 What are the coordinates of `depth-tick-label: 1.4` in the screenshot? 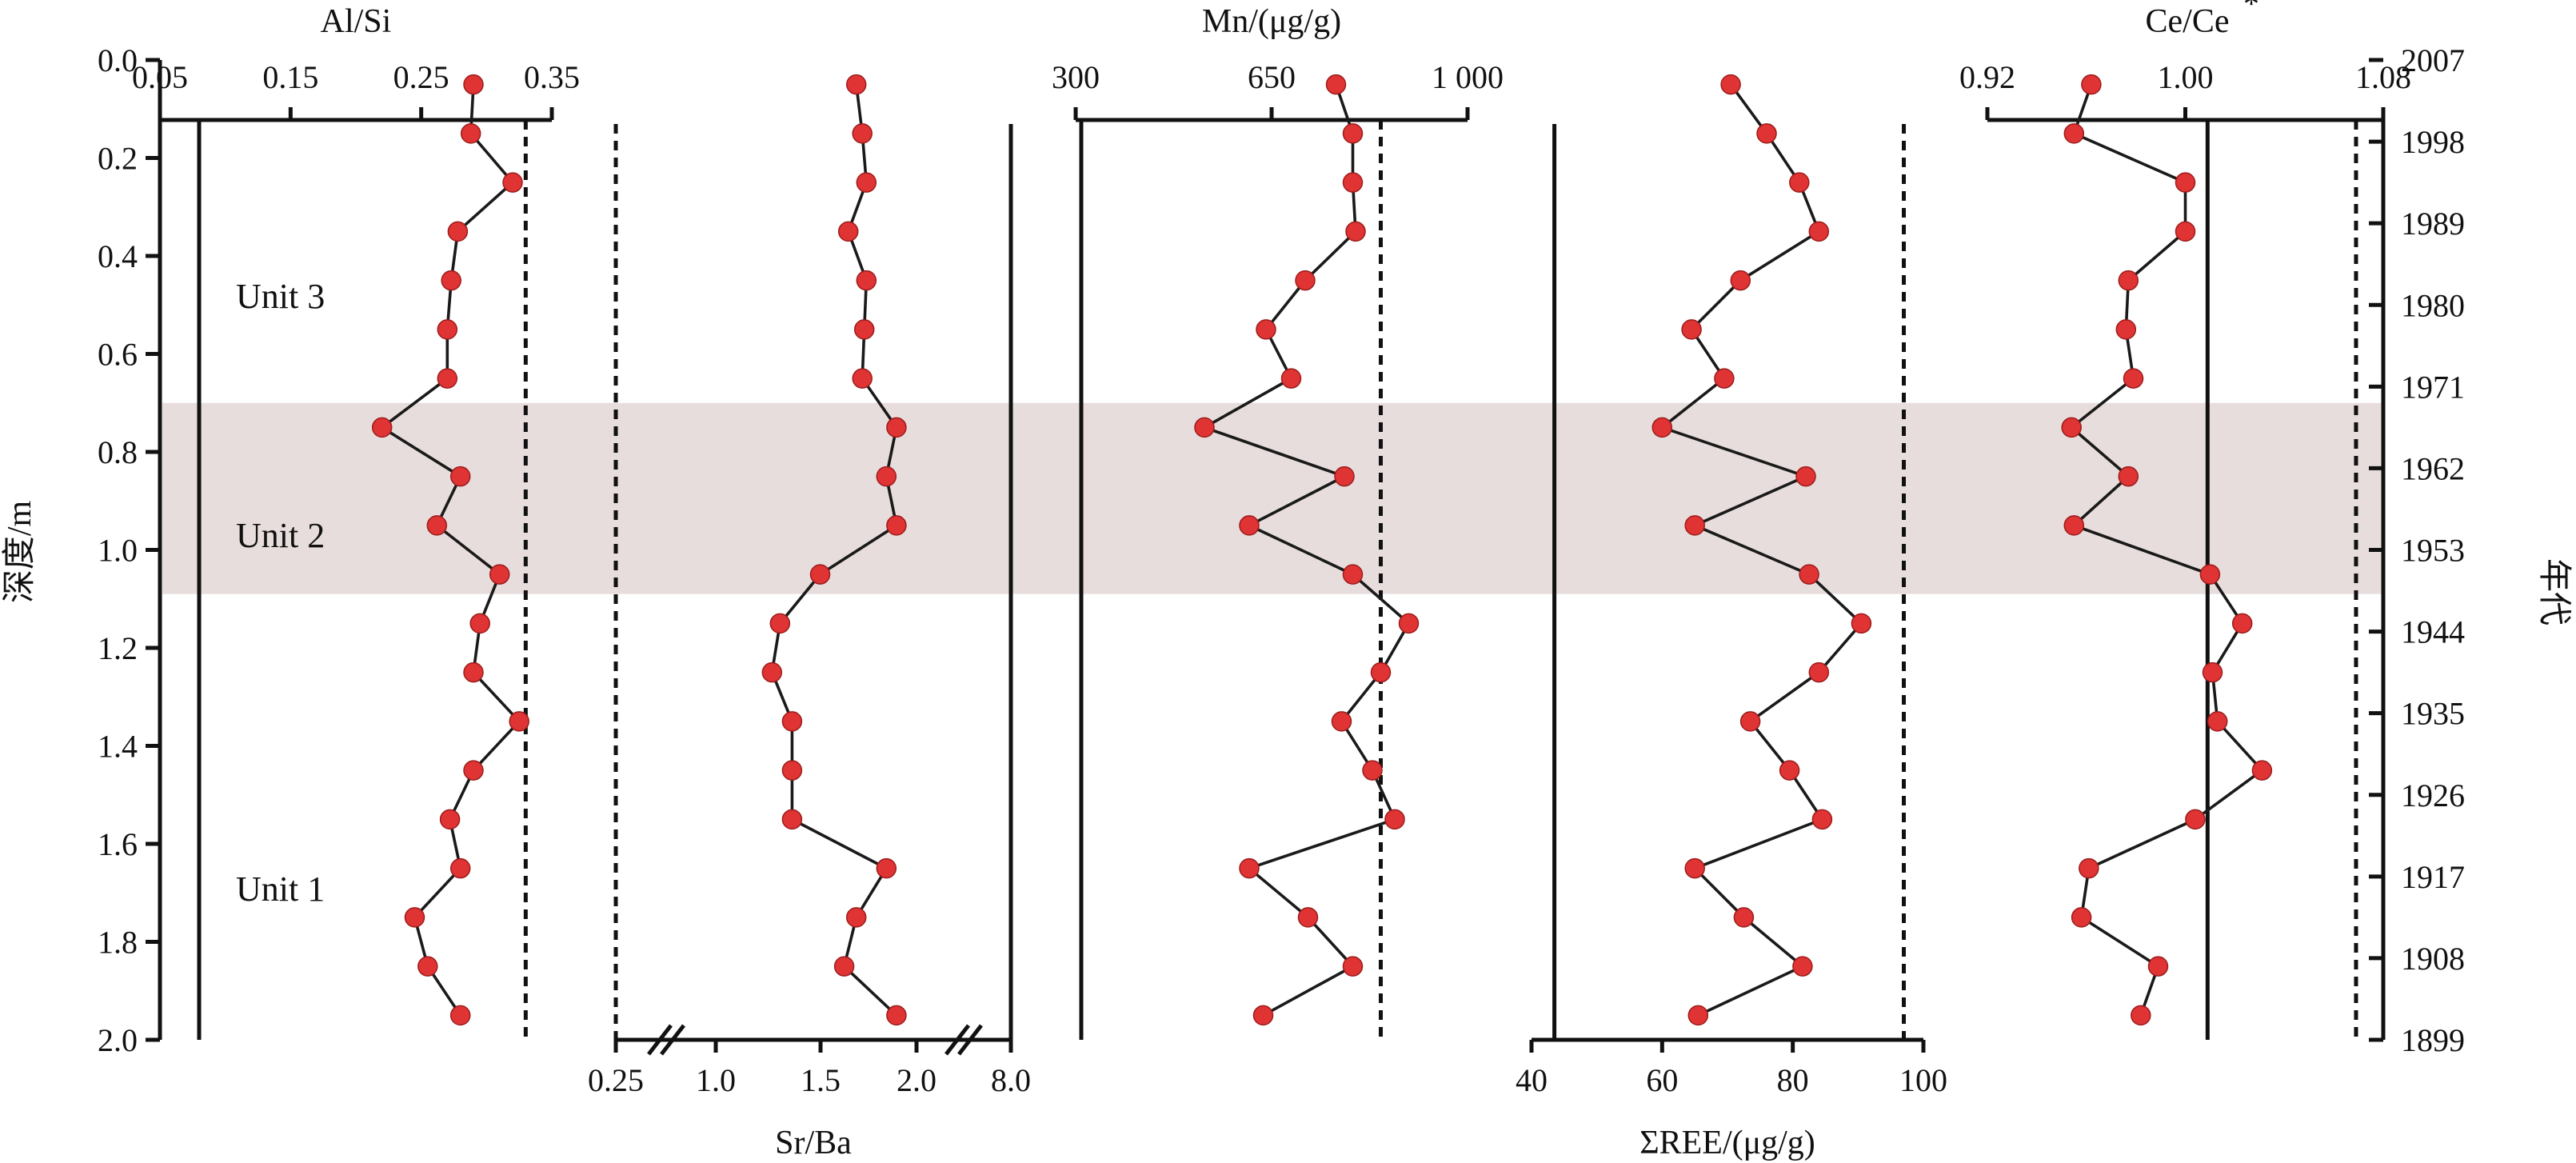 It's located at (118, 747).